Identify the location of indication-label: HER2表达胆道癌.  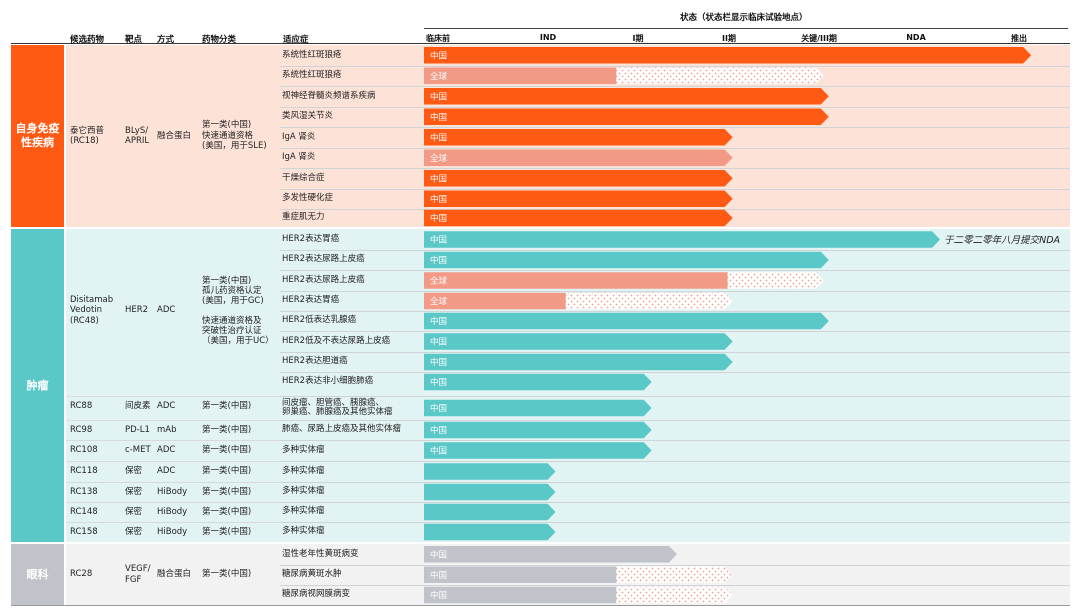
(315, 361).